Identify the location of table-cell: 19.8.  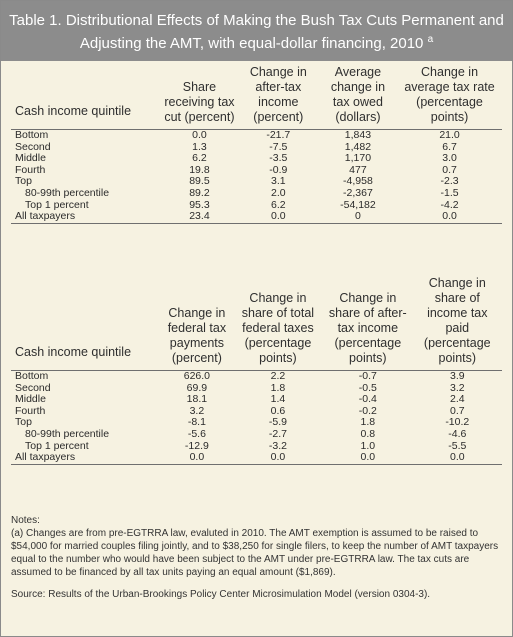
(199, 169).